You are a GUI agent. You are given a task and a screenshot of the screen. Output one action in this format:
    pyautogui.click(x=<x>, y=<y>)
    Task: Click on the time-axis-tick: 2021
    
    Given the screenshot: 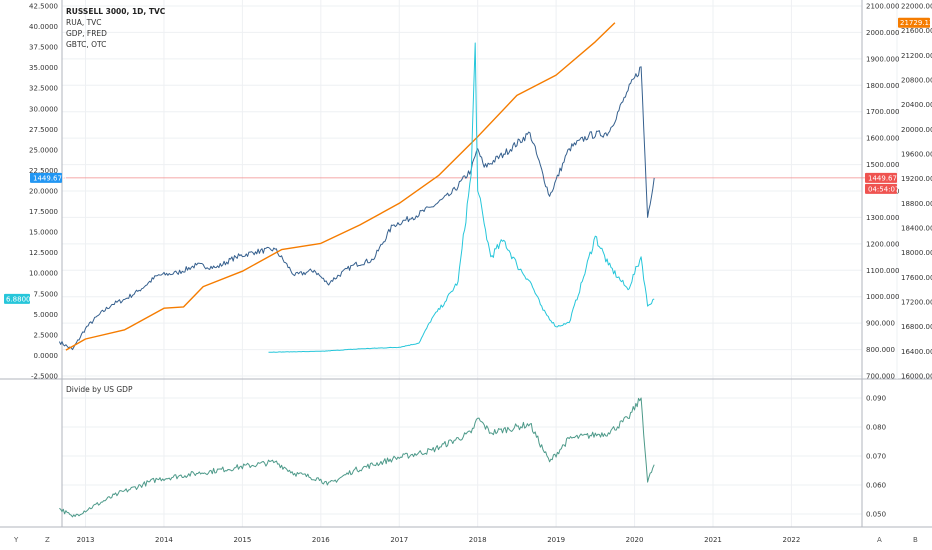 What is the action you would take?
    pyautogui.click(x=713, y=540)
    